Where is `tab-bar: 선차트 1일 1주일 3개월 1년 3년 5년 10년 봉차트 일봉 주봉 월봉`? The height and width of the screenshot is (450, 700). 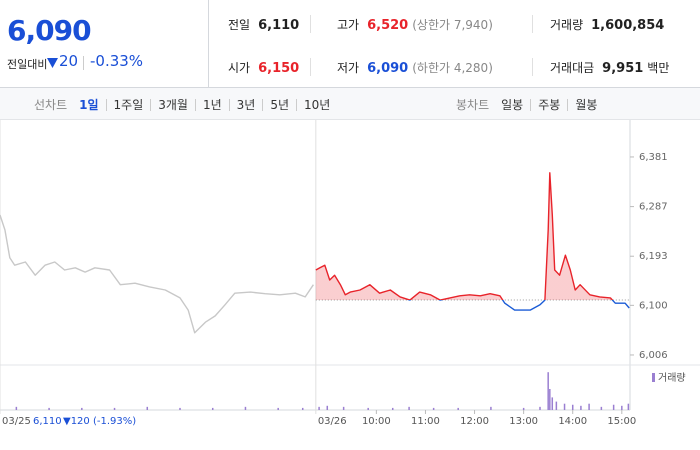 tab-bar: 선차트 1일 1주일 3개월 1년 3년 5년 10년 봉차트 일봉 주봉 월봉 is located at coordinates (350, 104).